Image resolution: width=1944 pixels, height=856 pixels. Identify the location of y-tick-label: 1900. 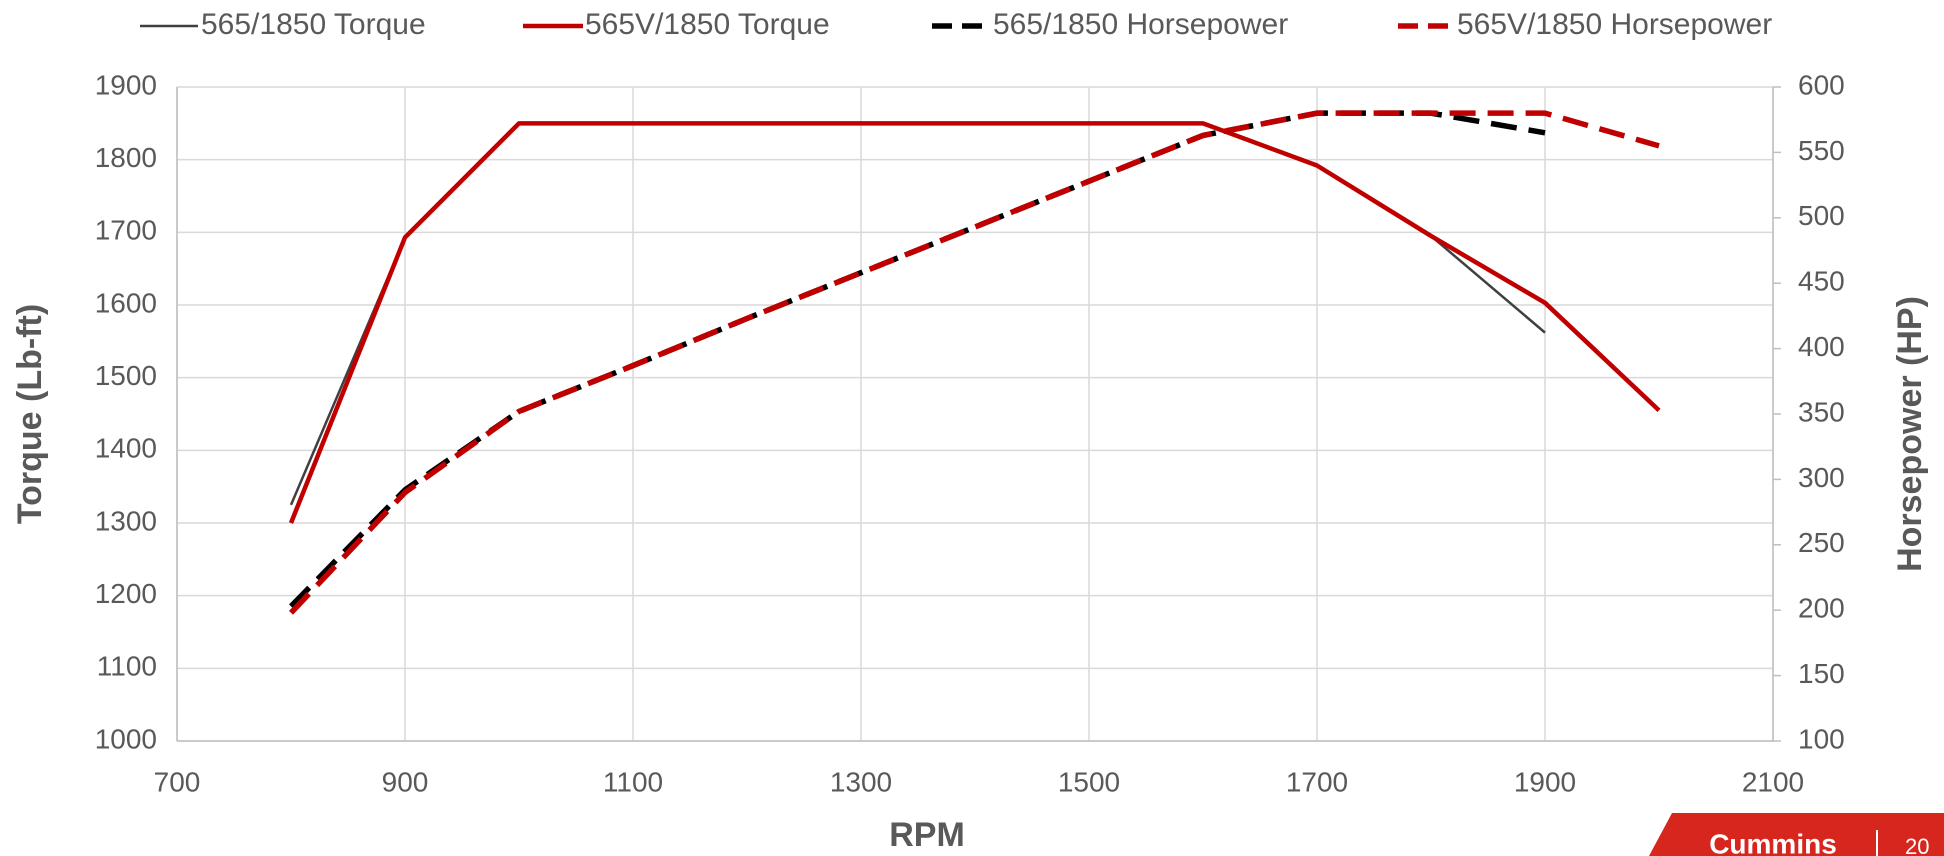
(126, 84).